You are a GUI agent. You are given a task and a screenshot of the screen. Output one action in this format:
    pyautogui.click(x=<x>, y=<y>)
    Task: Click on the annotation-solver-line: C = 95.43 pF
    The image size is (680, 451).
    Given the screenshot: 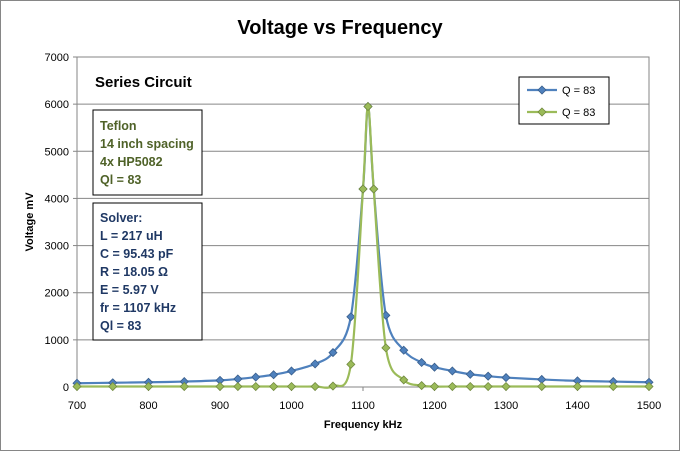 What is the action you would take?
    pyautogui.click(x=137, y=254)
    